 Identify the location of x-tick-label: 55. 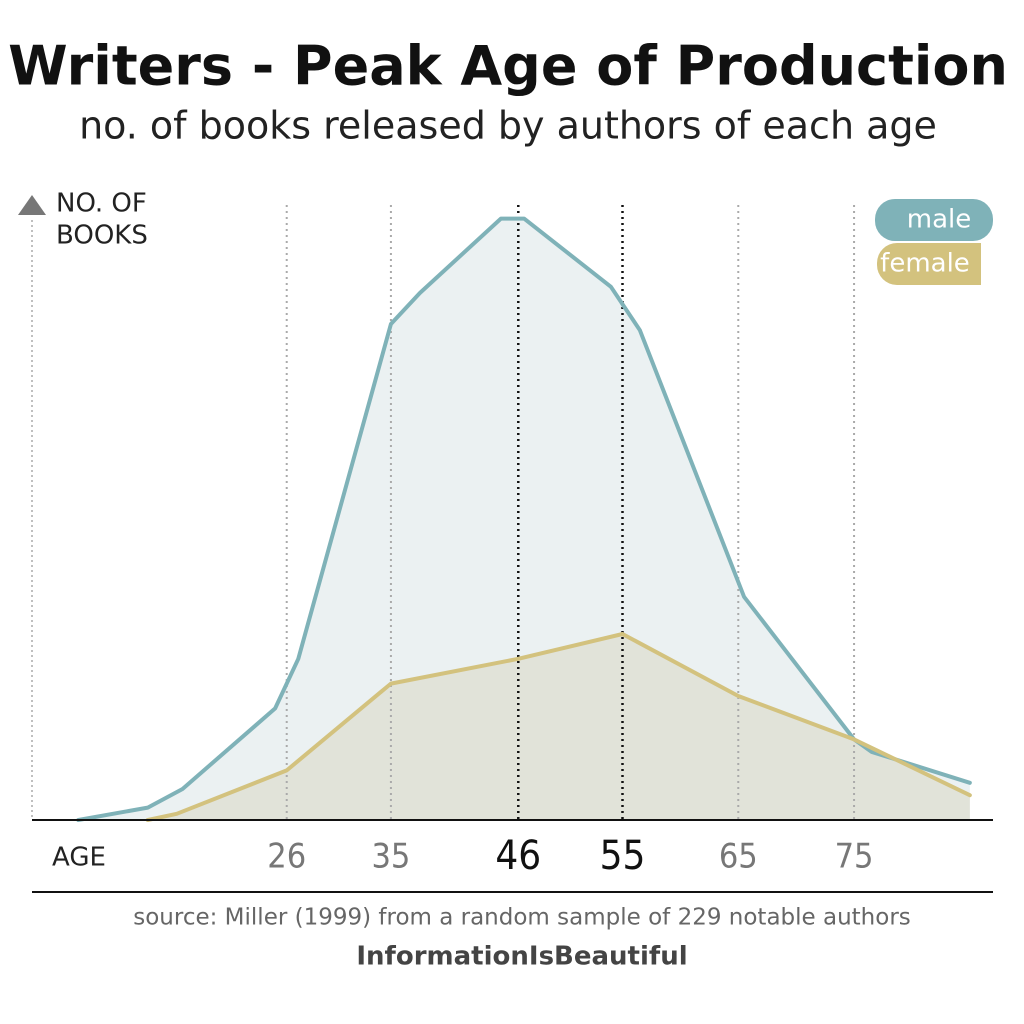
(623, 856).